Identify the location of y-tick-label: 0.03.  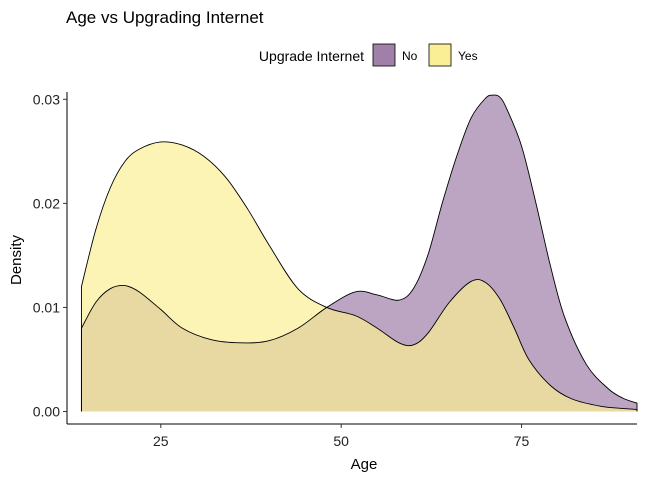
(46, 99).